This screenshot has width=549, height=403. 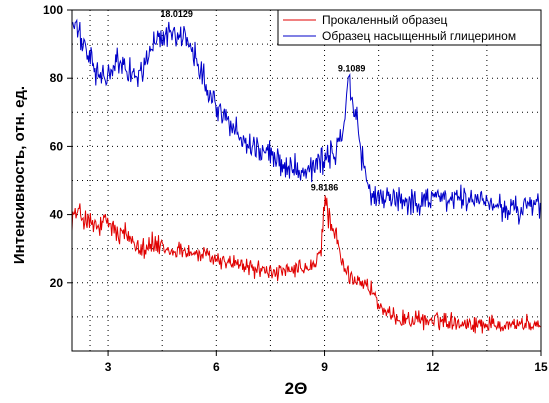 What do you see at coordinates (19, 175) in the screenshot?
I see `y-axis-title: Интенсивность, отн. ед.` at bounding box center [19, 175].